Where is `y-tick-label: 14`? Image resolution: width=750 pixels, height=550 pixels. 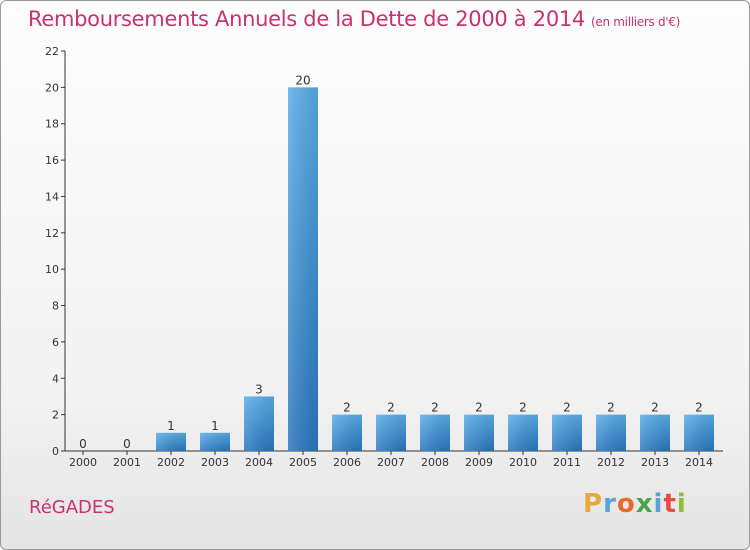 y-tick-label: 14 is located at coordinates (52, 196).